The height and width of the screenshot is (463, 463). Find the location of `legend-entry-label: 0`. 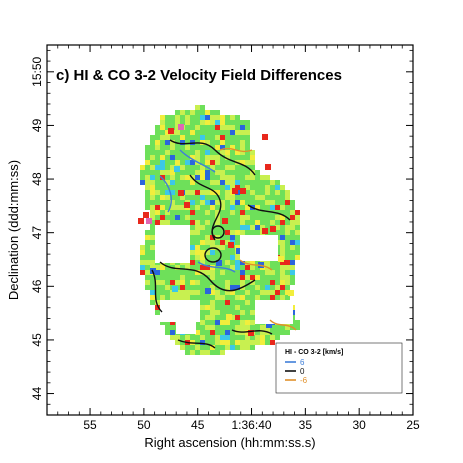

legend-entry-label: 0 is located at coordinates (302, 371).